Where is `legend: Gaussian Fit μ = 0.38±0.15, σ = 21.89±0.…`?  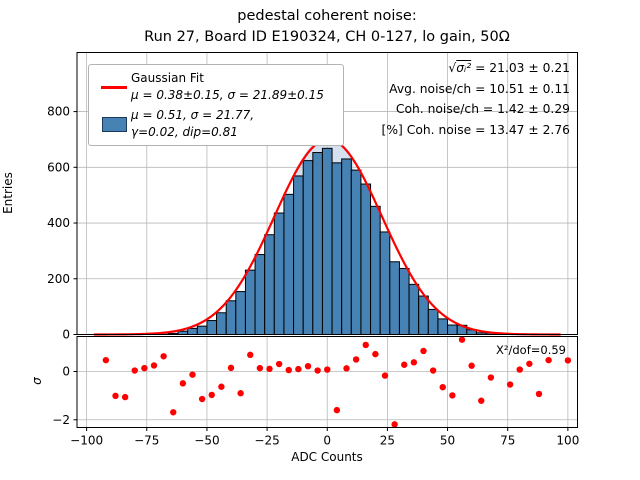 legend: Gaussian Fit μ = 0.38±0.15, σ = 21.89±0.… is located at coordinates (216, 105).